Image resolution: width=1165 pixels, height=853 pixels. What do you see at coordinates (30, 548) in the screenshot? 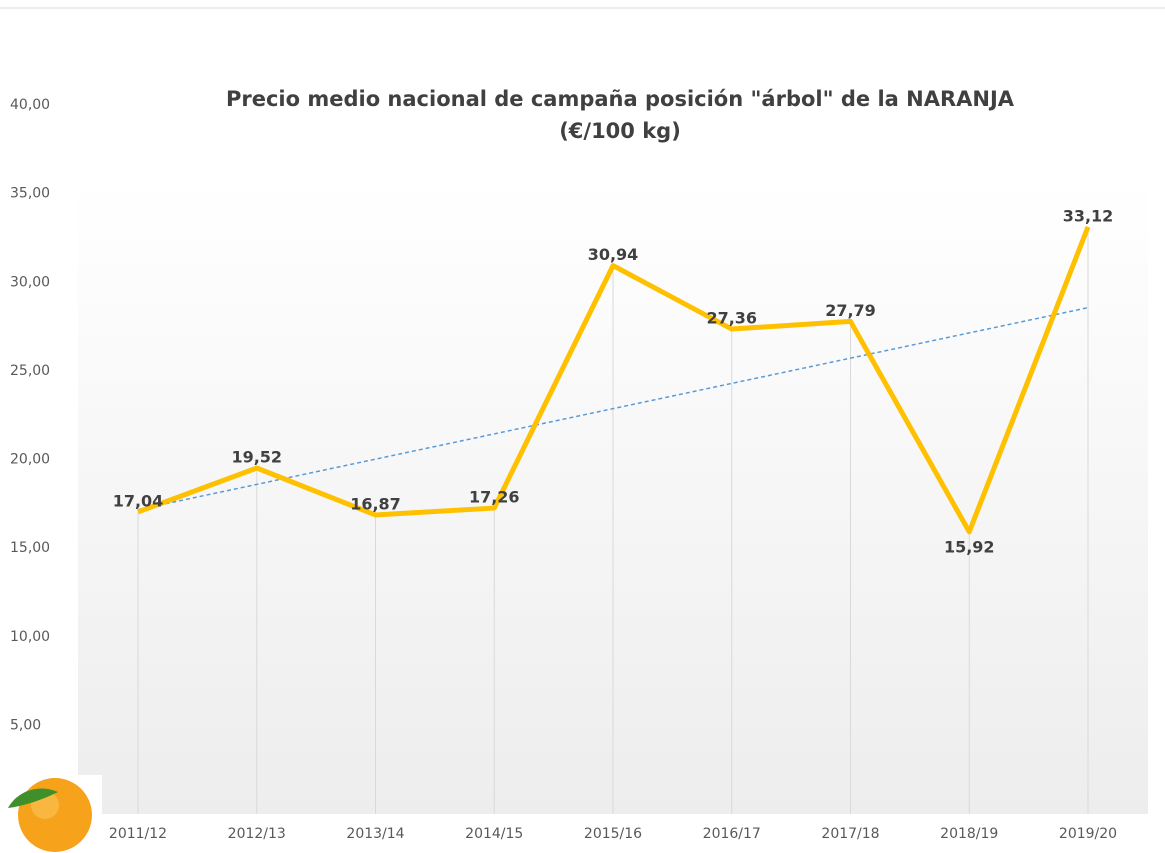
I see `y-tick-label: 15,00` at bounding box center [30, 548].